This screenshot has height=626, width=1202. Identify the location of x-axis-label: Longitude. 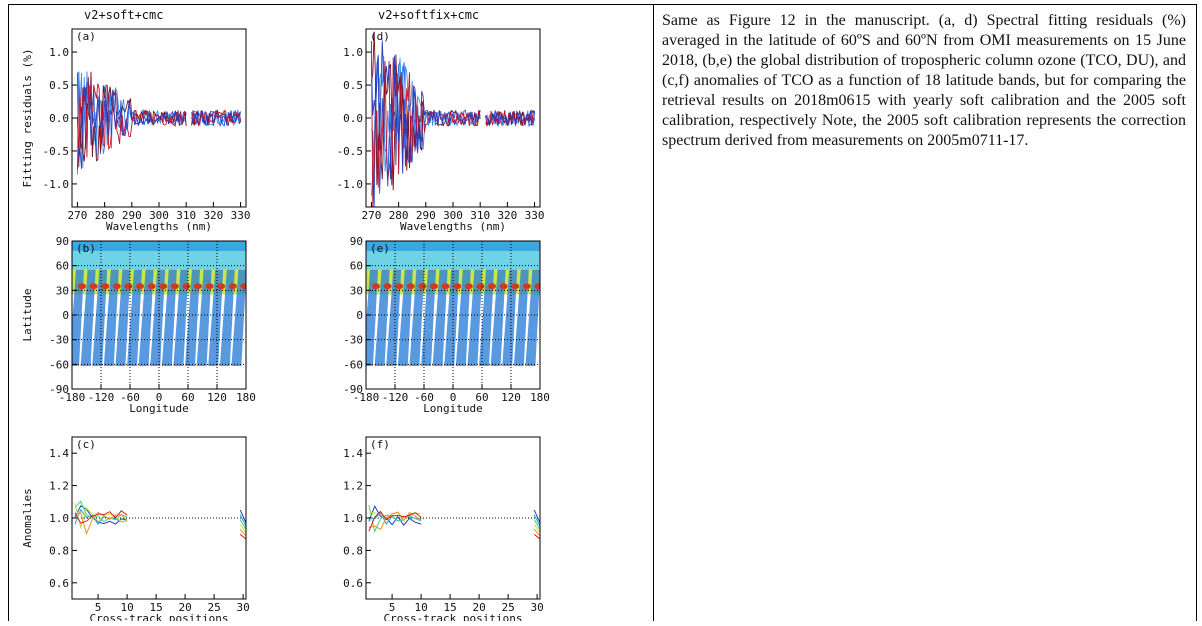
(159, 408).